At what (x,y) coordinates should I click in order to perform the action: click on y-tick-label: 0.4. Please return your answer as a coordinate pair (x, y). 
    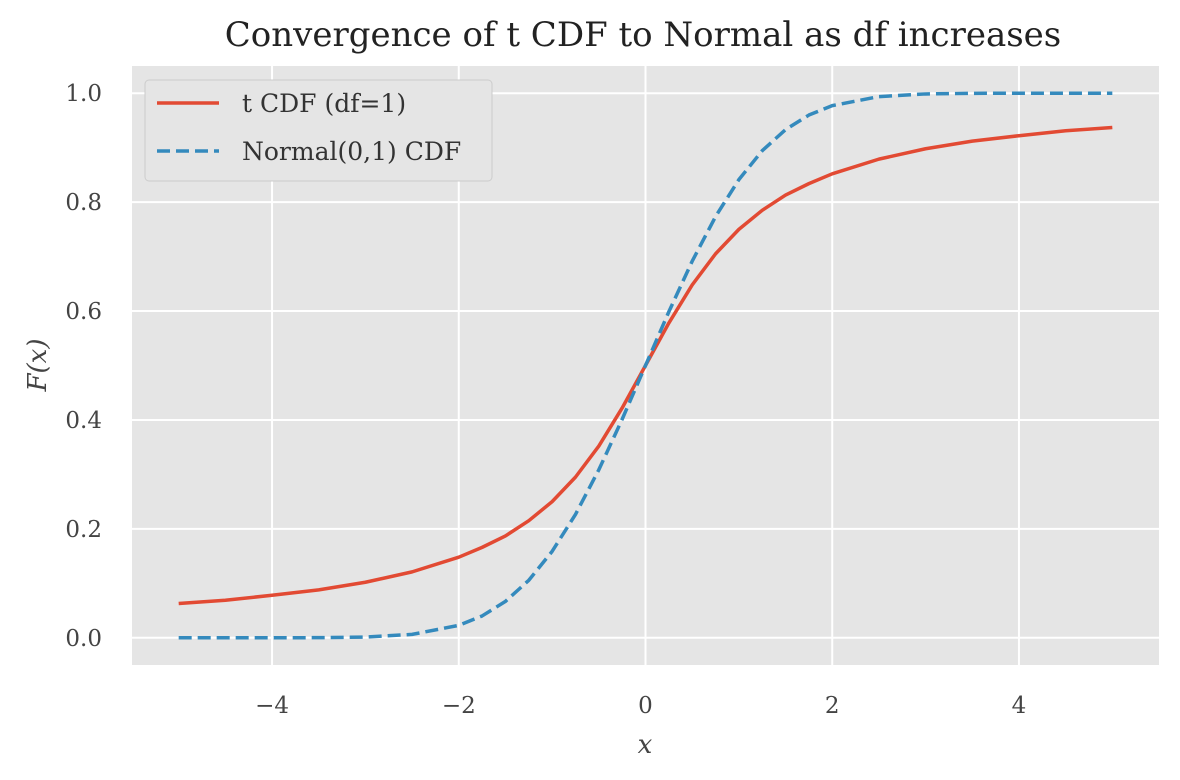
    Looking at the image, I should click on (83, 421).